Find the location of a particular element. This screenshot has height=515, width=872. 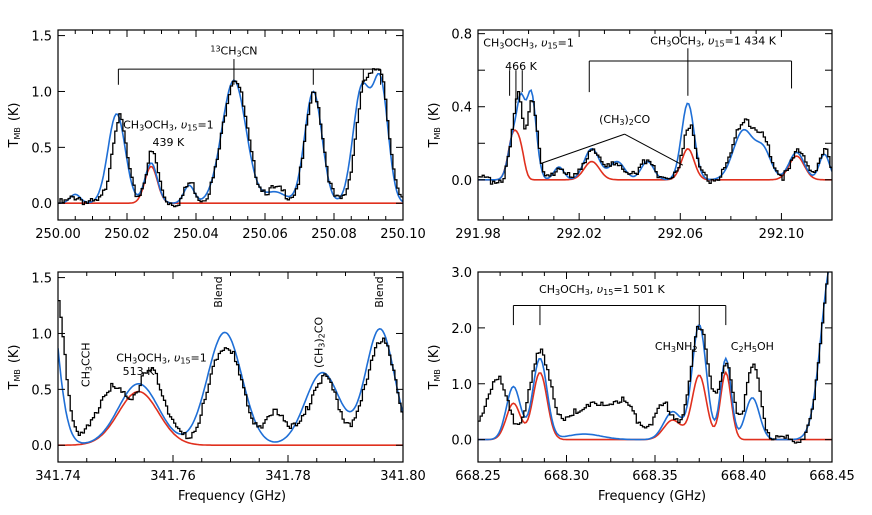

x-tick-label: 250.06 is located at coordinates (265, 234).